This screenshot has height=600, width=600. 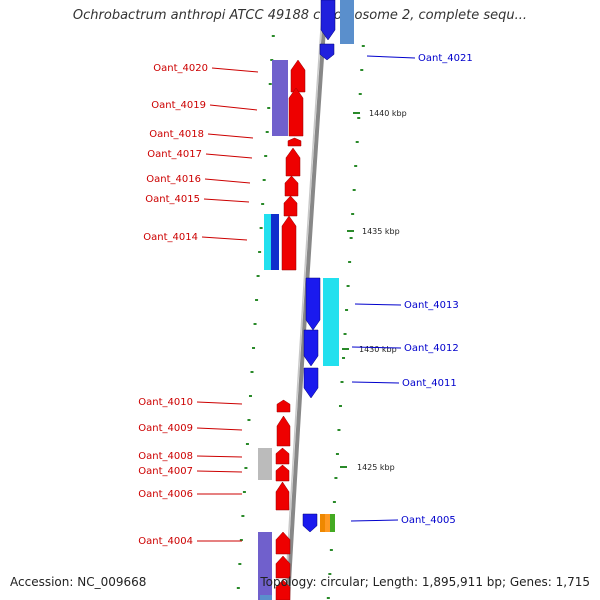 I want to click on feature-shape-oant-4005-c, so click(x=332, y=523).